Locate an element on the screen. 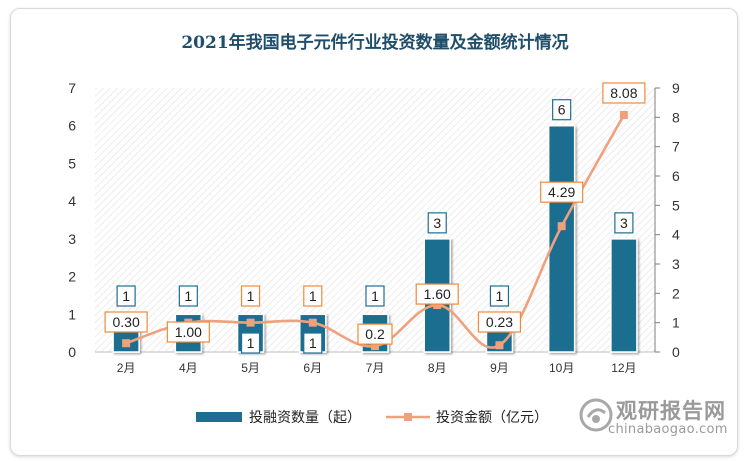  line-data-label: 4.29 is located at coordinates (561, 192).